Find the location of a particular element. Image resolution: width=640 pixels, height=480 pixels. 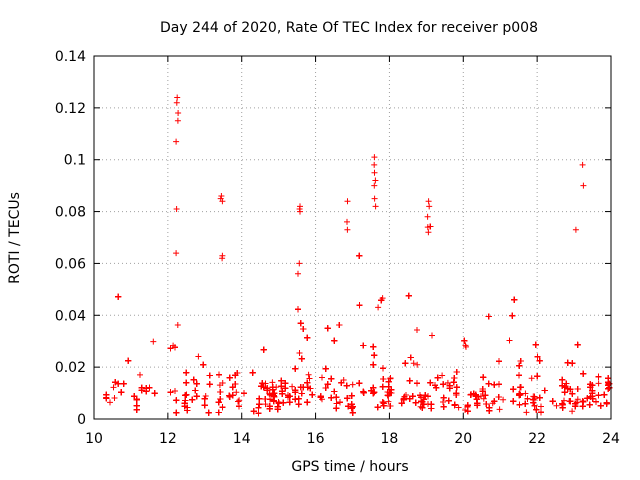

x-tick-label: 24 is located at coordinates (611, 439).